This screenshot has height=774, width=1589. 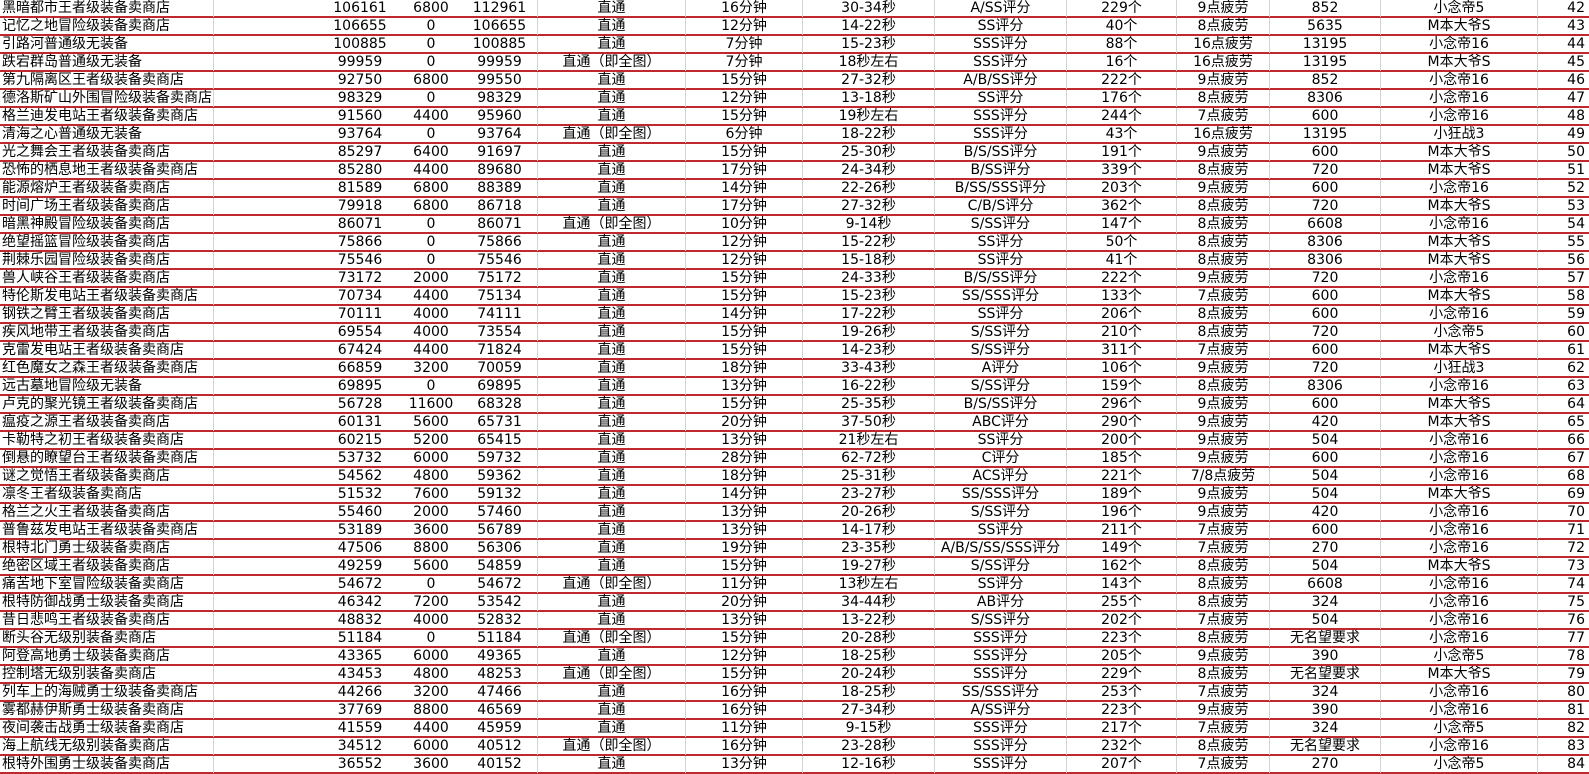 What do you see at coordinates (500, 314) in the screenshot?
I see `cell-total-gold: 74111` at bounding box center [500, 314].